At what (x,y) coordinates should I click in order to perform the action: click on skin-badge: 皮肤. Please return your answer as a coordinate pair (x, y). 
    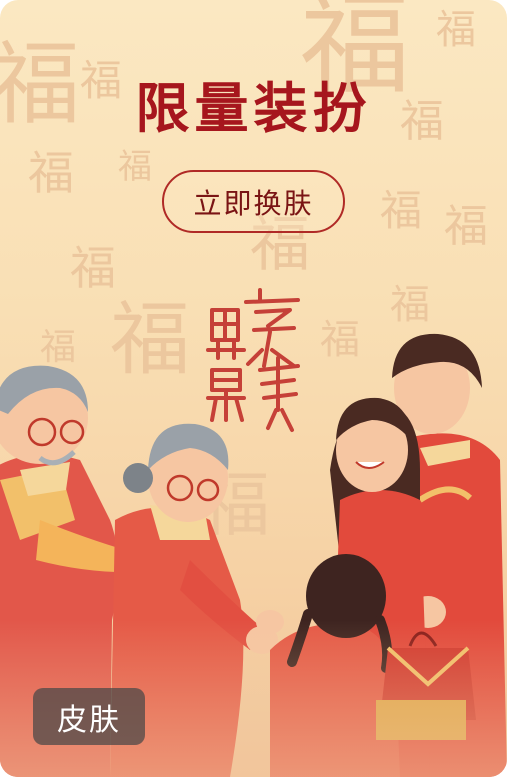
    Looking at the image, I should click on (89, 716).